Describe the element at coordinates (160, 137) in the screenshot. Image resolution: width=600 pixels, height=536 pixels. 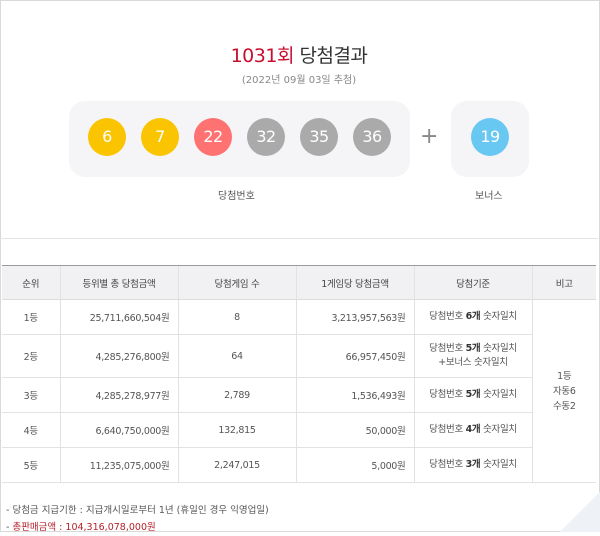
I see `winning-ball: 7` at that location.